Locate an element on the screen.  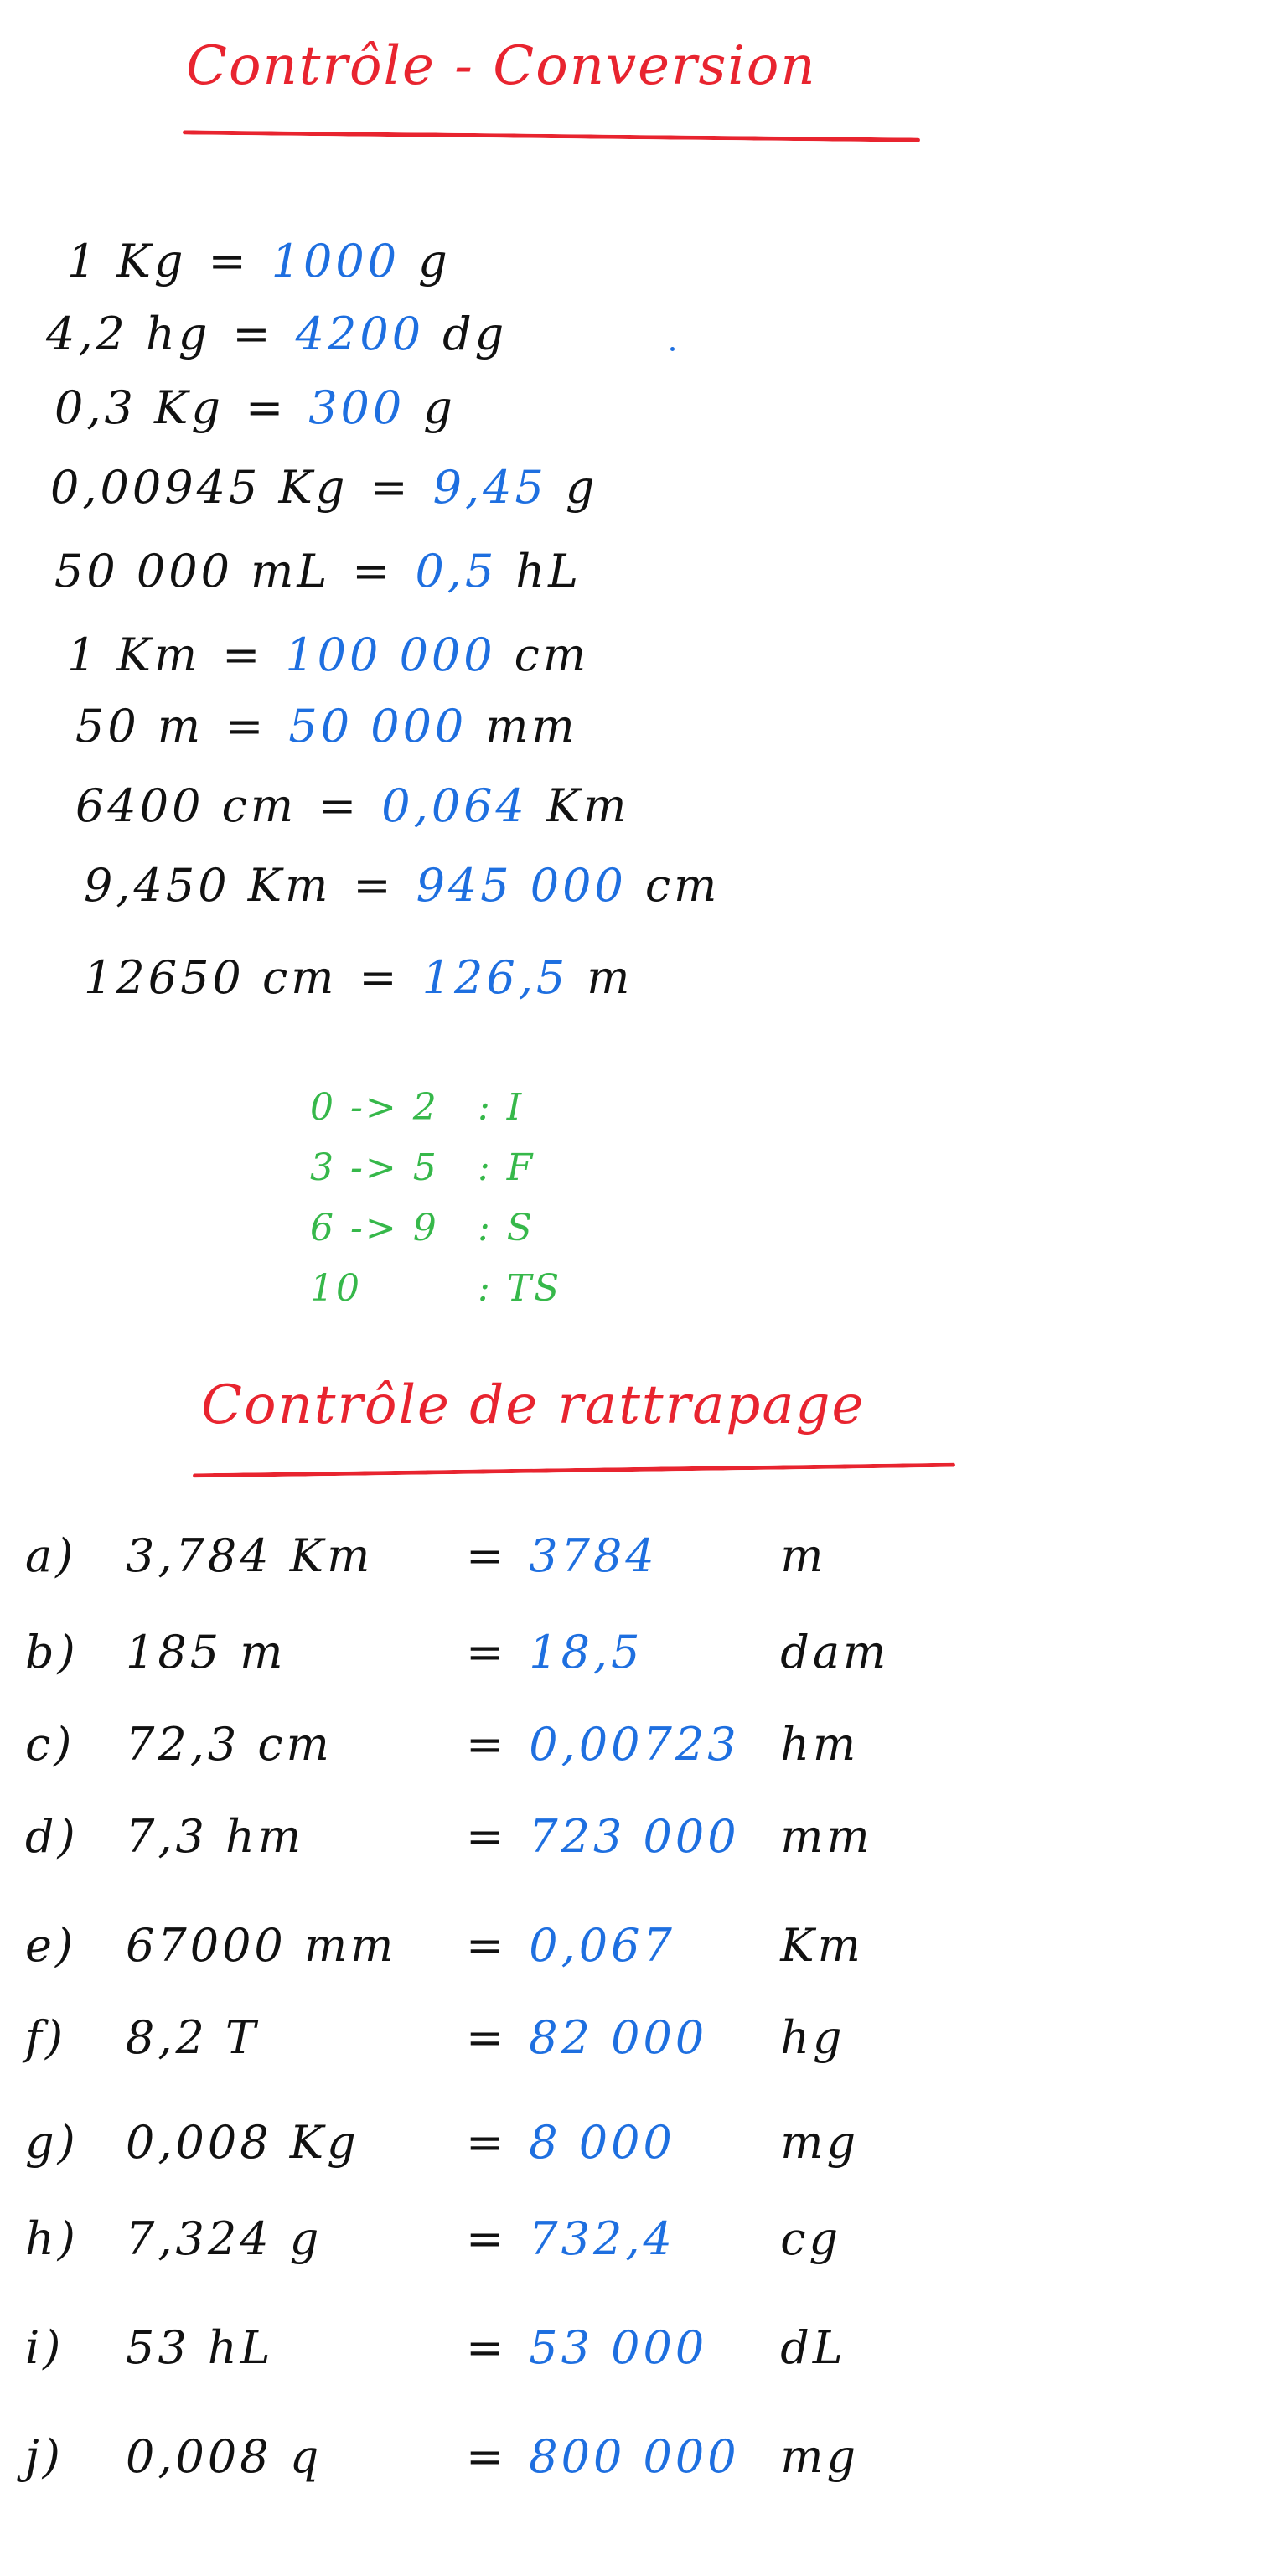
rattrapage-row: d) 7,3 hm = 723 000 mm is located at coordinates (449, 1837).